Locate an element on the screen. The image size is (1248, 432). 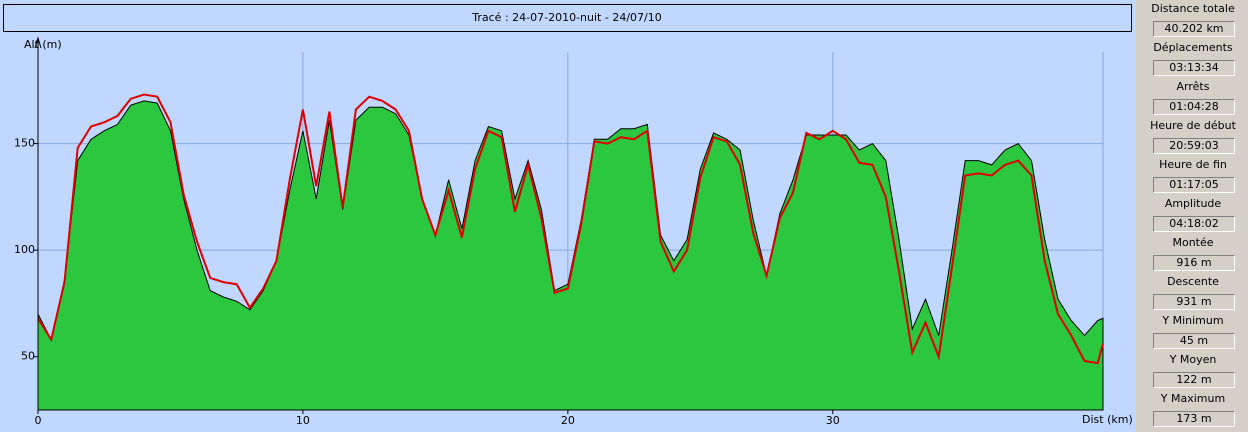
stat-value: 40.202 km is located at coordinates (1194, 29).